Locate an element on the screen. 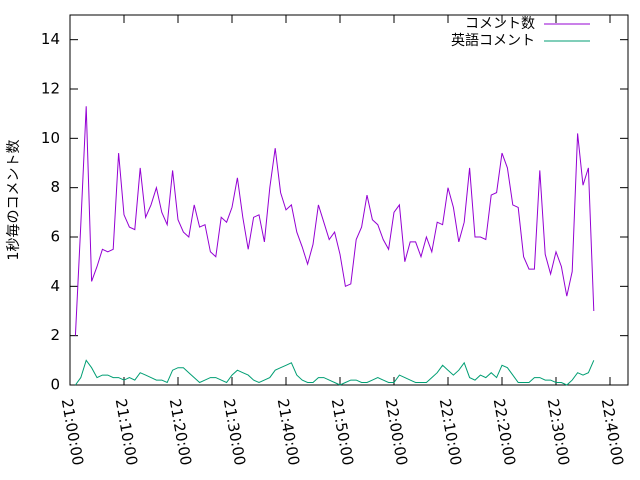  y-tick-label: 12 is located at coordinates (50, 89).